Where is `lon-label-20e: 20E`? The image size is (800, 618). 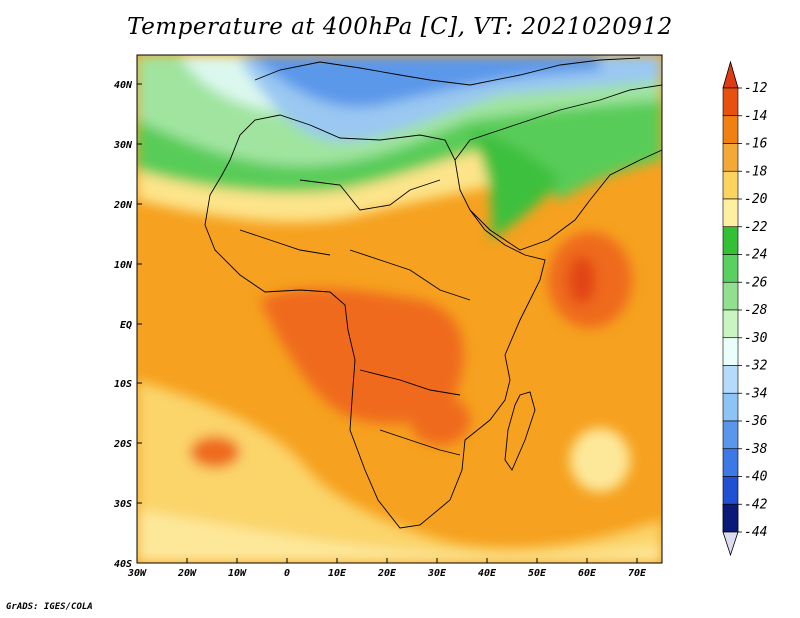 lon-label-20e: 20E is located at coordinates (387, 573).